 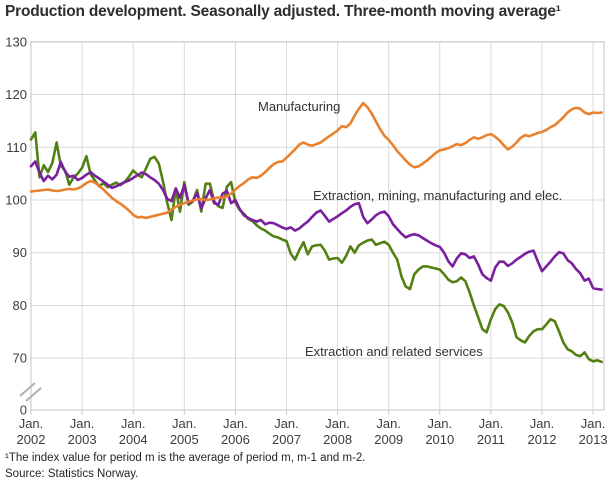 I want to click on y-axis-label: 80, so click(x=20, y=305).